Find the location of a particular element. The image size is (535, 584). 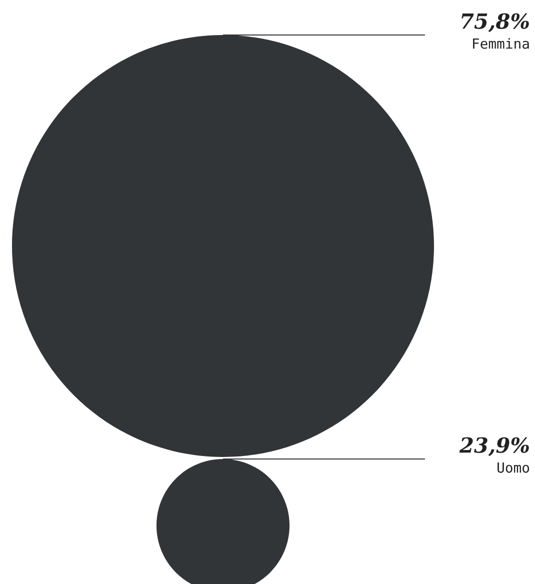

data-label: 23,9% is located at coordinates (494, 446).